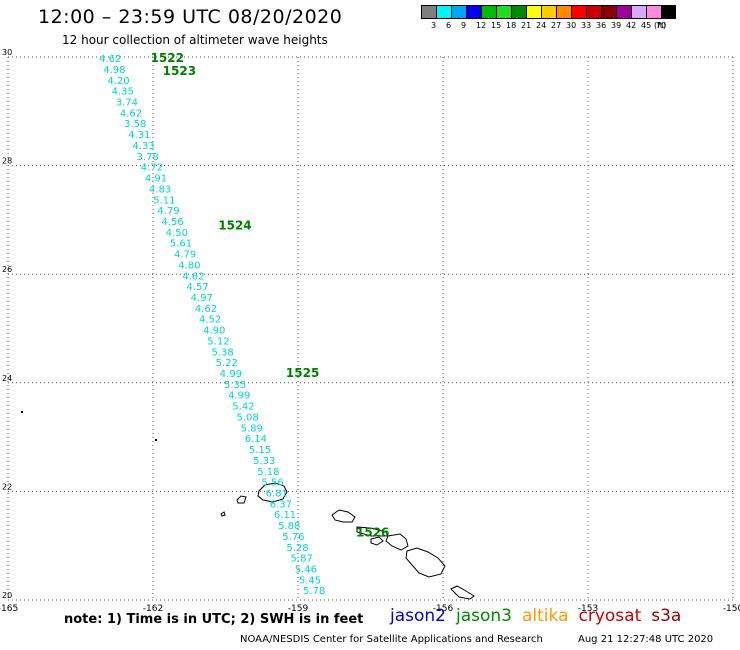  Describe the element at coordinates (156, 179) in the screenshot. I see `swh-value: 4.91` at that location.